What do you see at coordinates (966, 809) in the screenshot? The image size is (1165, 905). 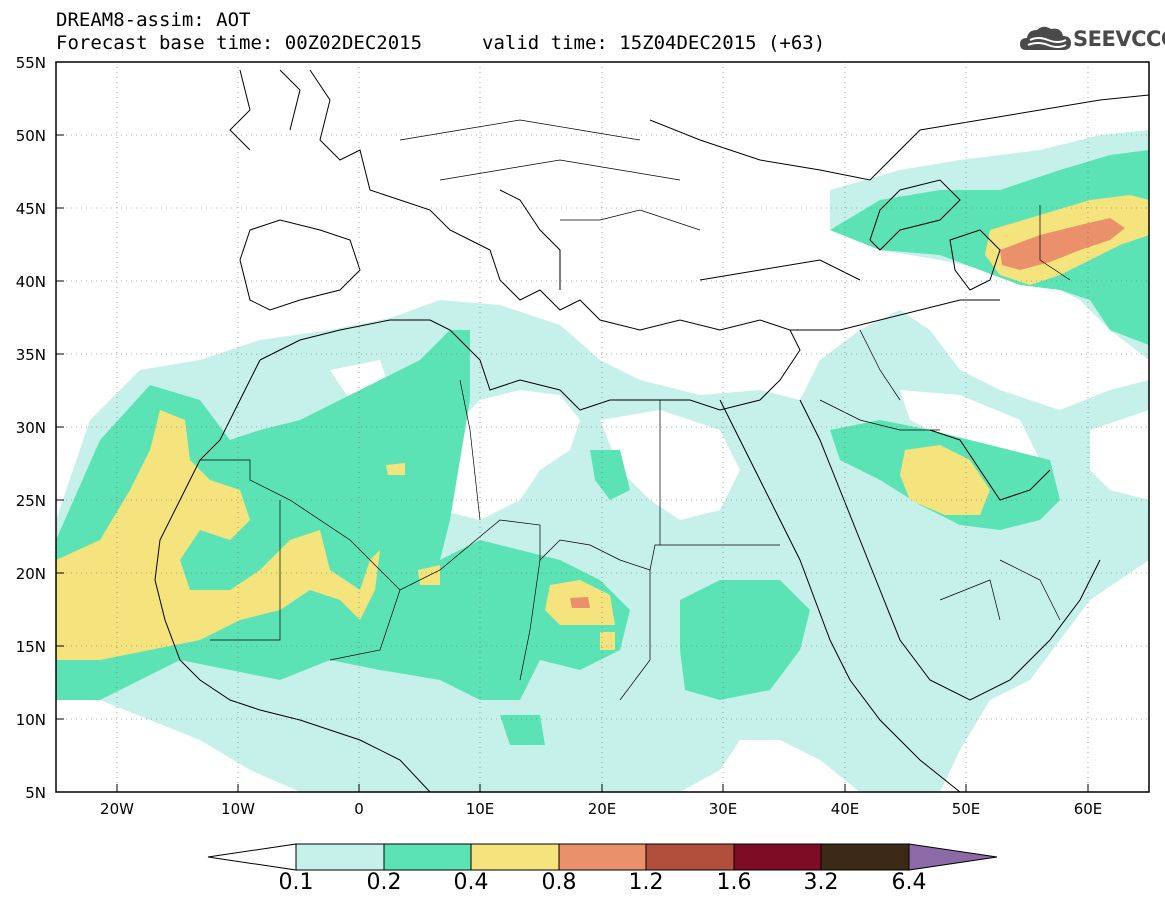 I see `lon-label: 50E` at bounding box center [966, 809].